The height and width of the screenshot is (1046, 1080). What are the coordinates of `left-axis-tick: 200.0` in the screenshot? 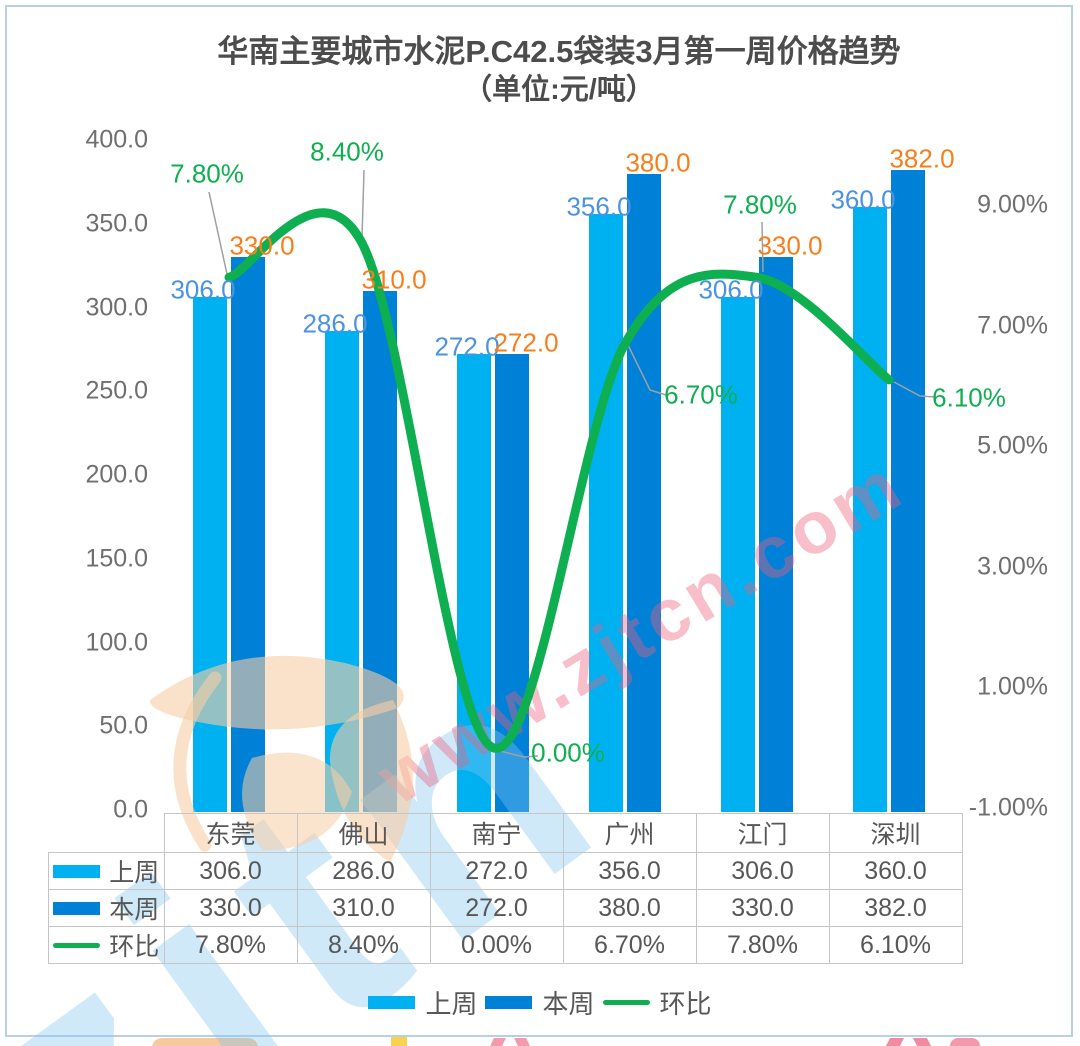 It's located at (116, 474).